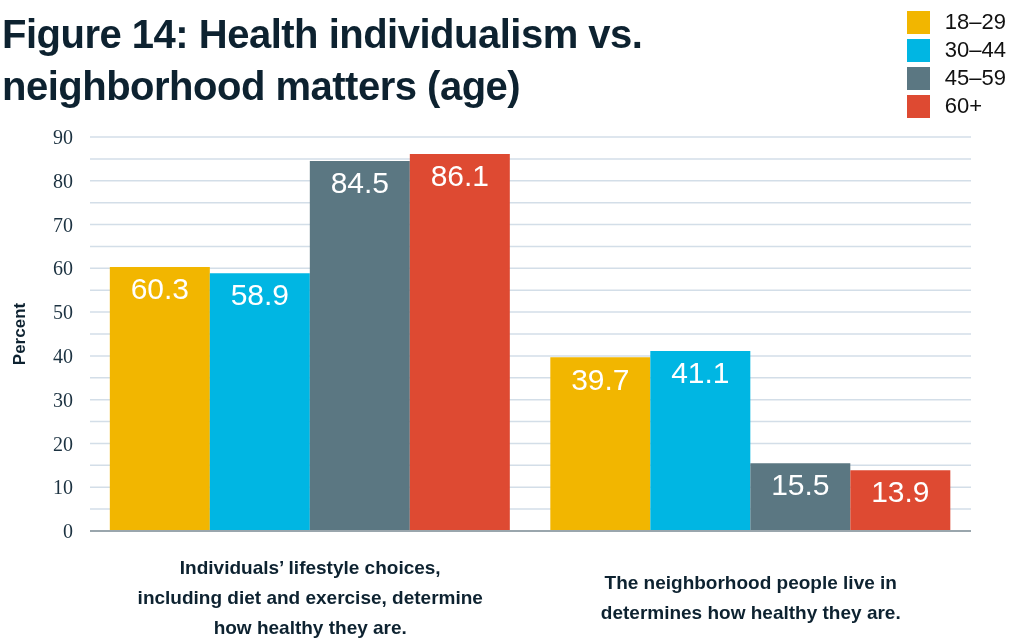 This screenshot has width=1026, height=642. I want to click on data-label: 41.1, so click(700, 373).